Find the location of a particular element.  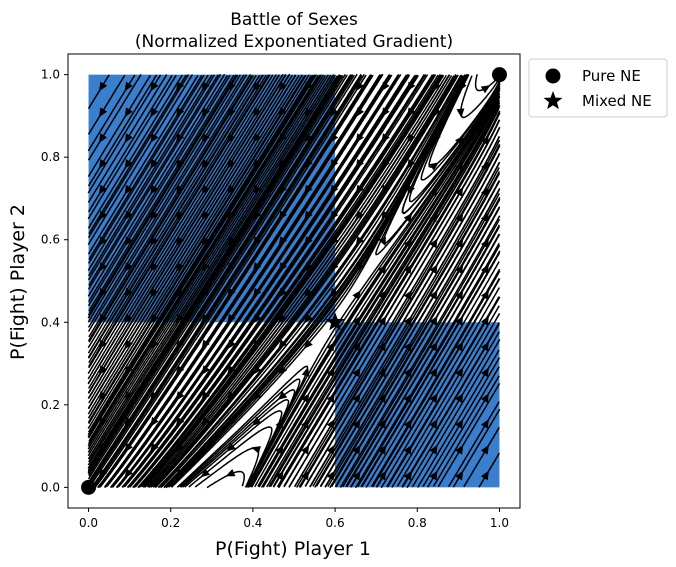

x-tick-label: 1.0 is located at coordinates (499, 523).